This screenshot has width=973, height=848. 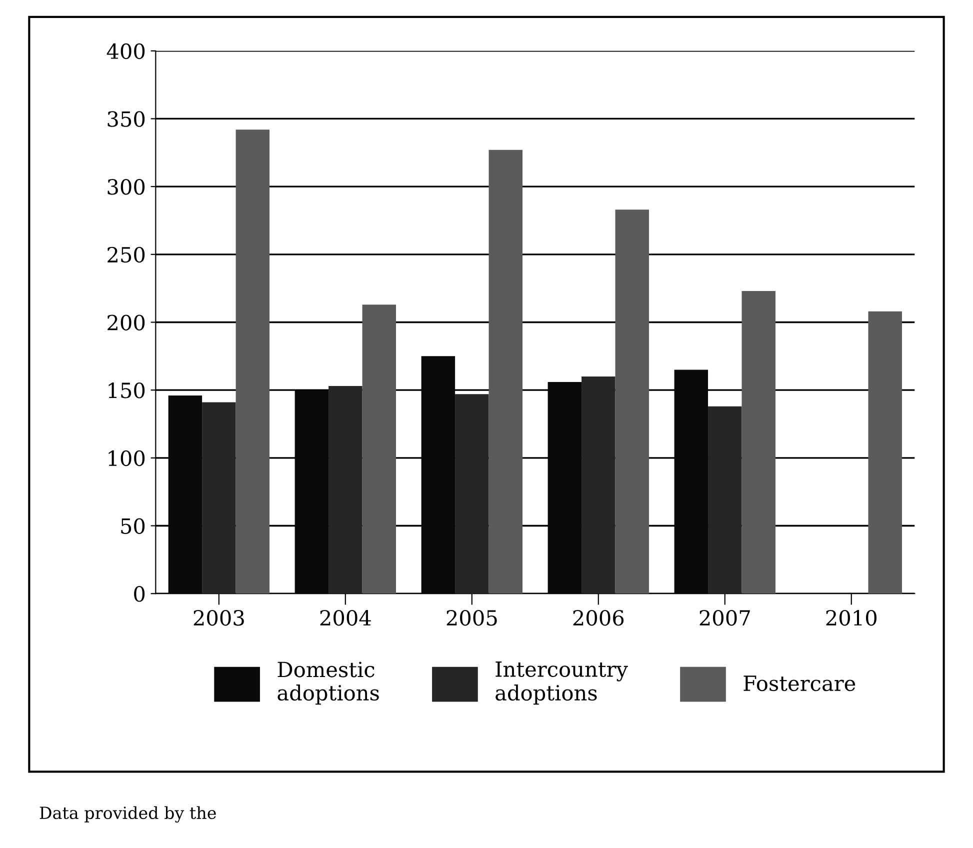 What do you see at coordinates (126, 187) in the screenshot?
I see `y-tick-label: 300` at bounding box center [126, 187].